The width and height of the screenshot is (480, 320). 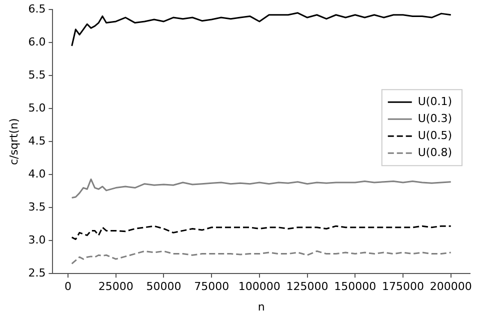 What do you see at coordinates (212, 287) in the screenshot?
I see `x-tick-label: 75000` at bounding box center [212, 287].